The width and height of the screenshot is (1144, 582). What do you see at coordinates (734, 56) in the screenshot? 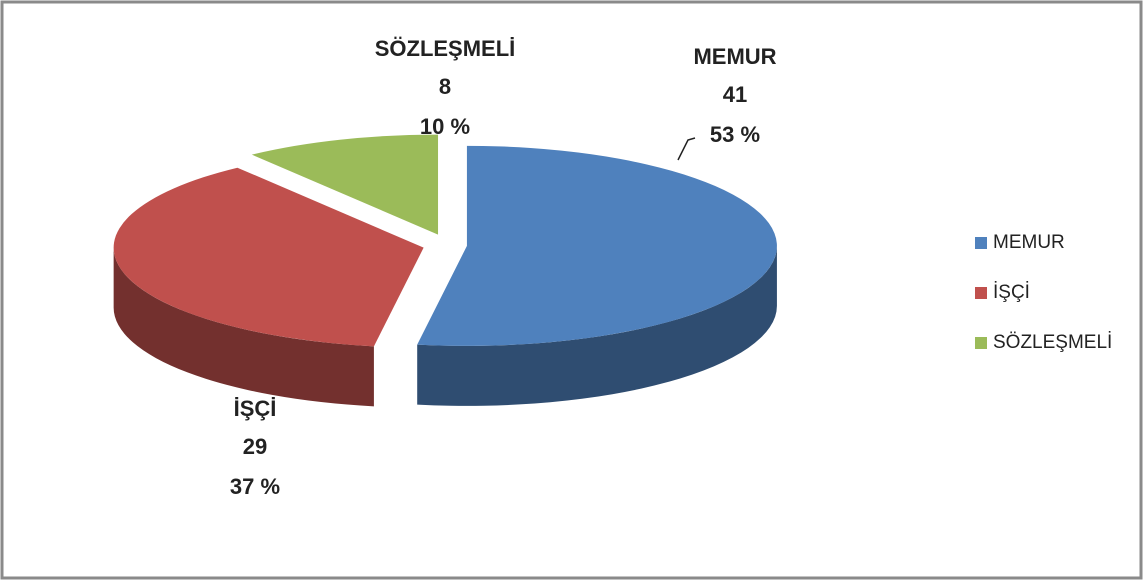
I see `data-label-name: MEMUR` at bounding box center [734, 56].